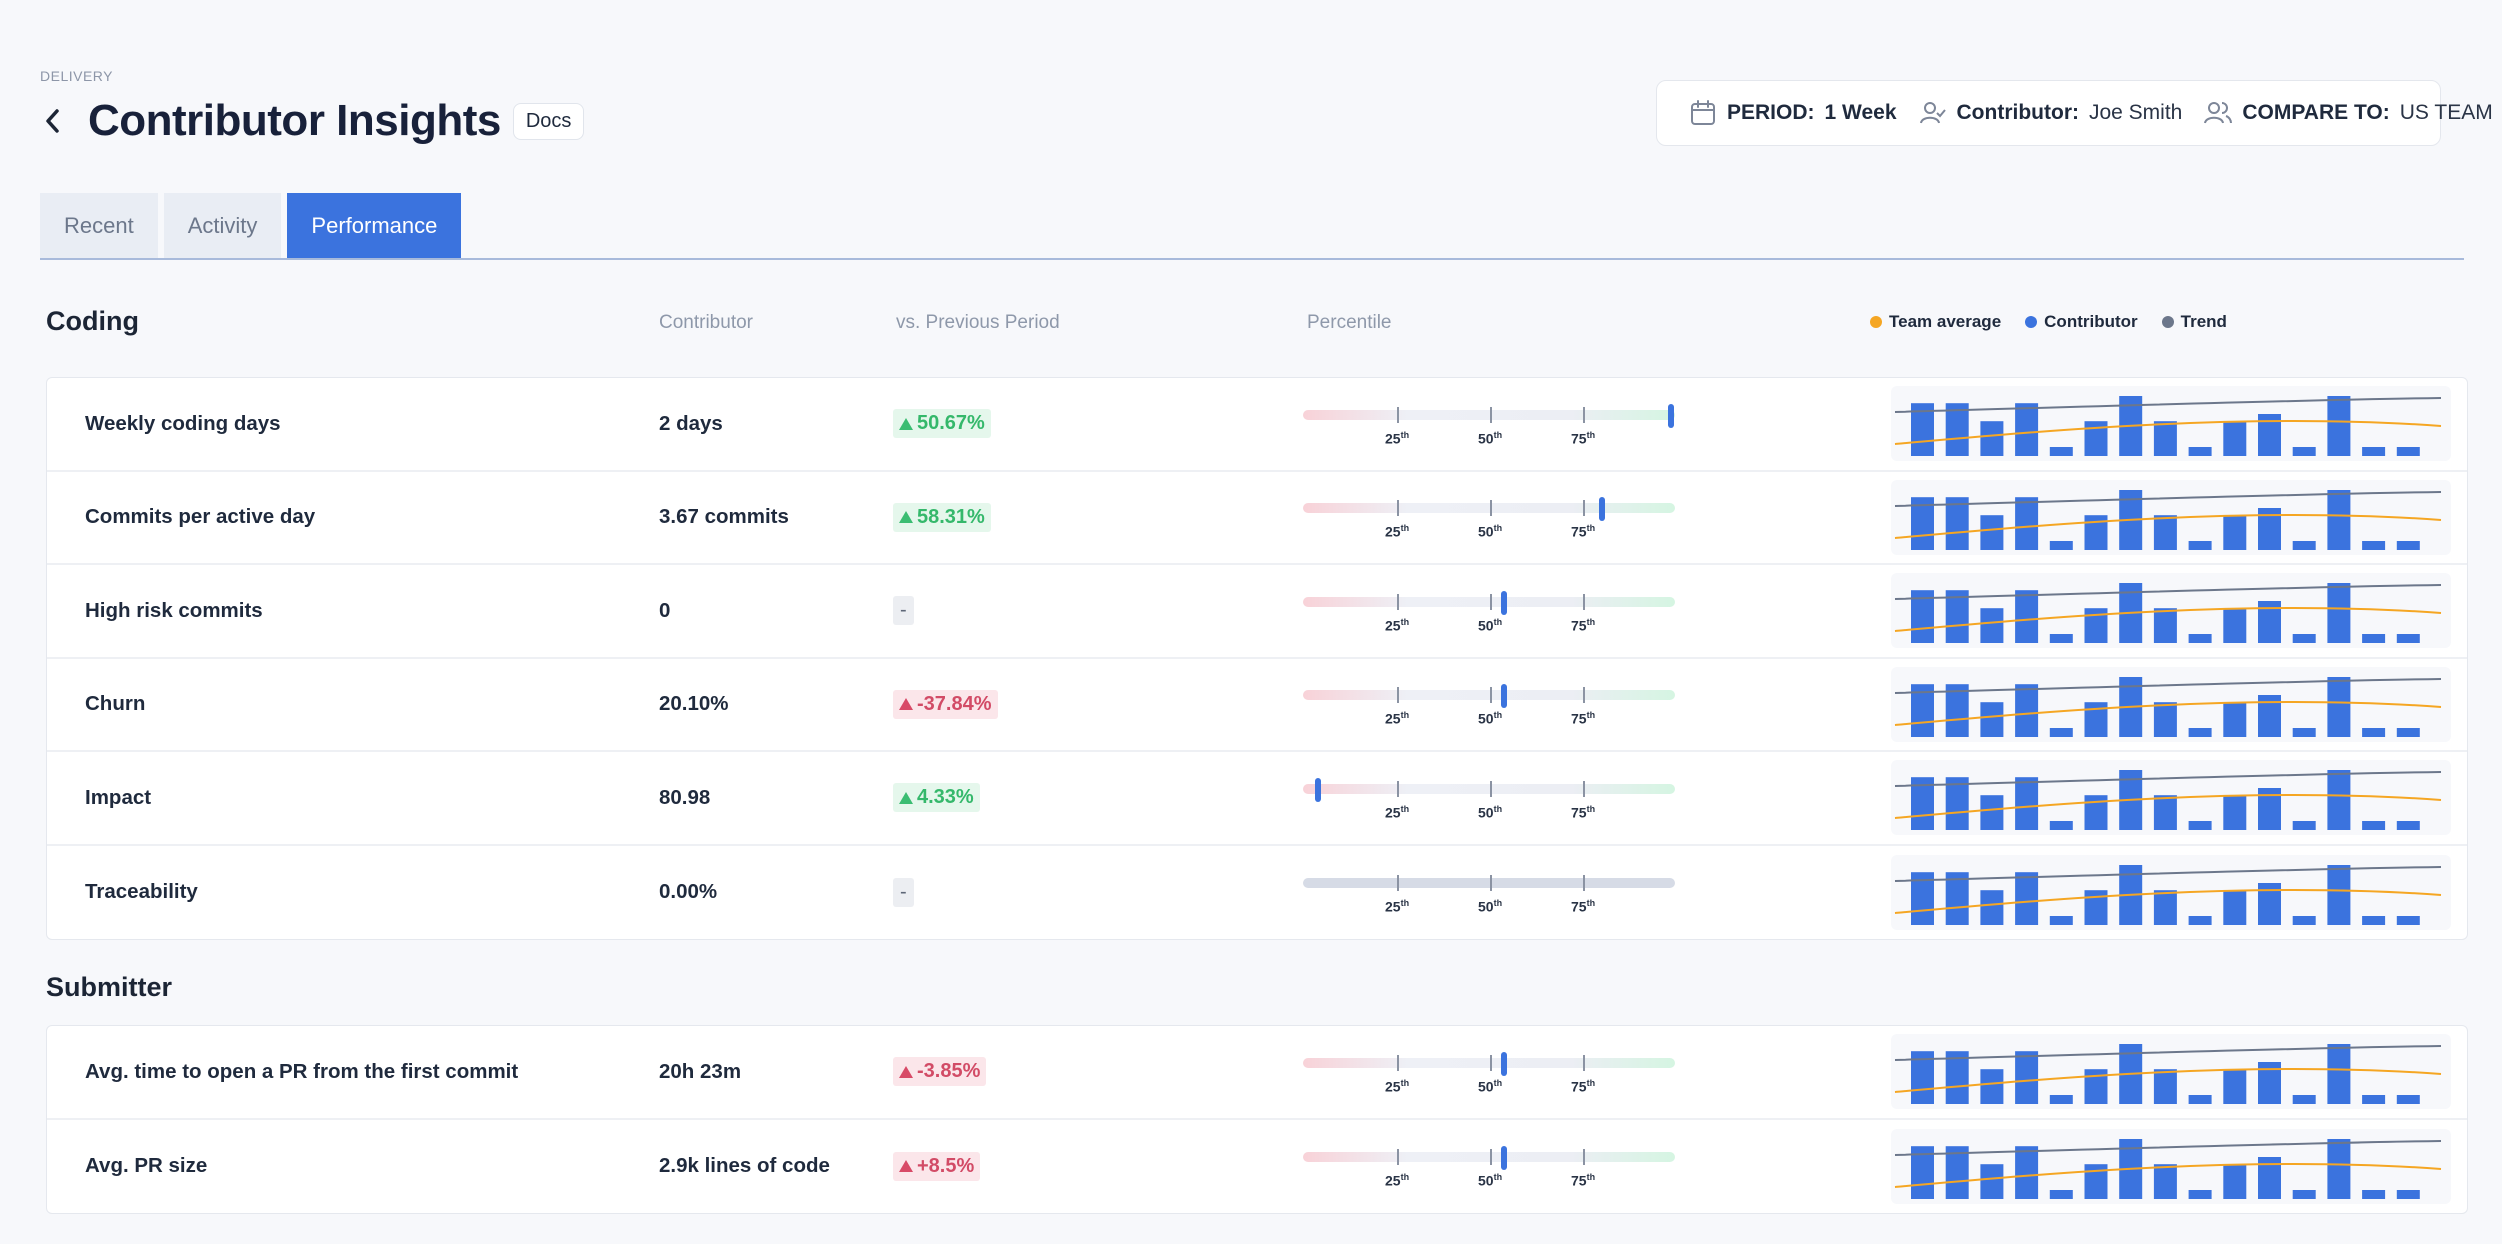  Describe the element at coordinates (109, 987) in the screenshot. I see `section-title-submitter: Submitter` at that location.